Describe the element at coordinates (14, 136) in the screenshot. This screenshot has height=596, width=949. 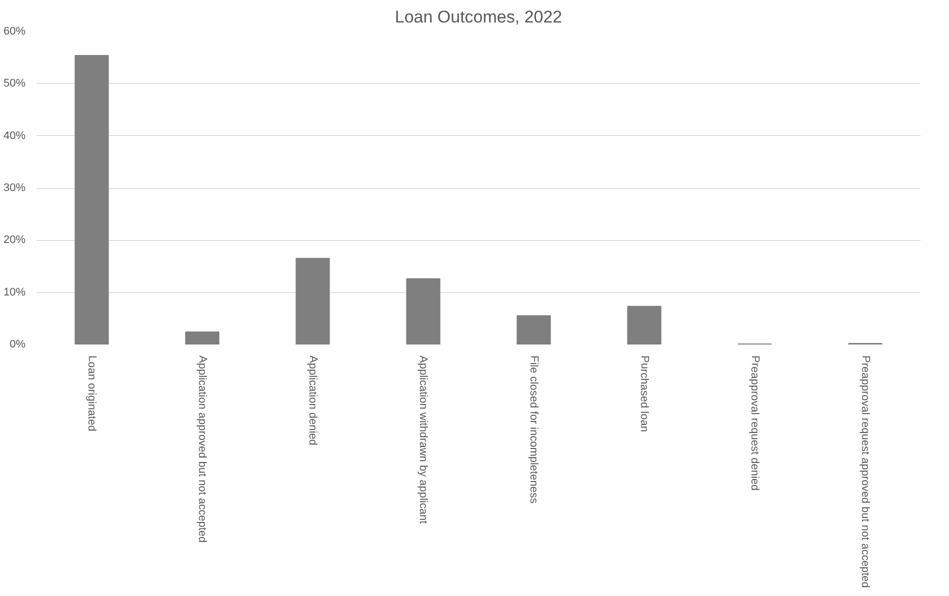
I see `y-tick-label: 40%` at that location.